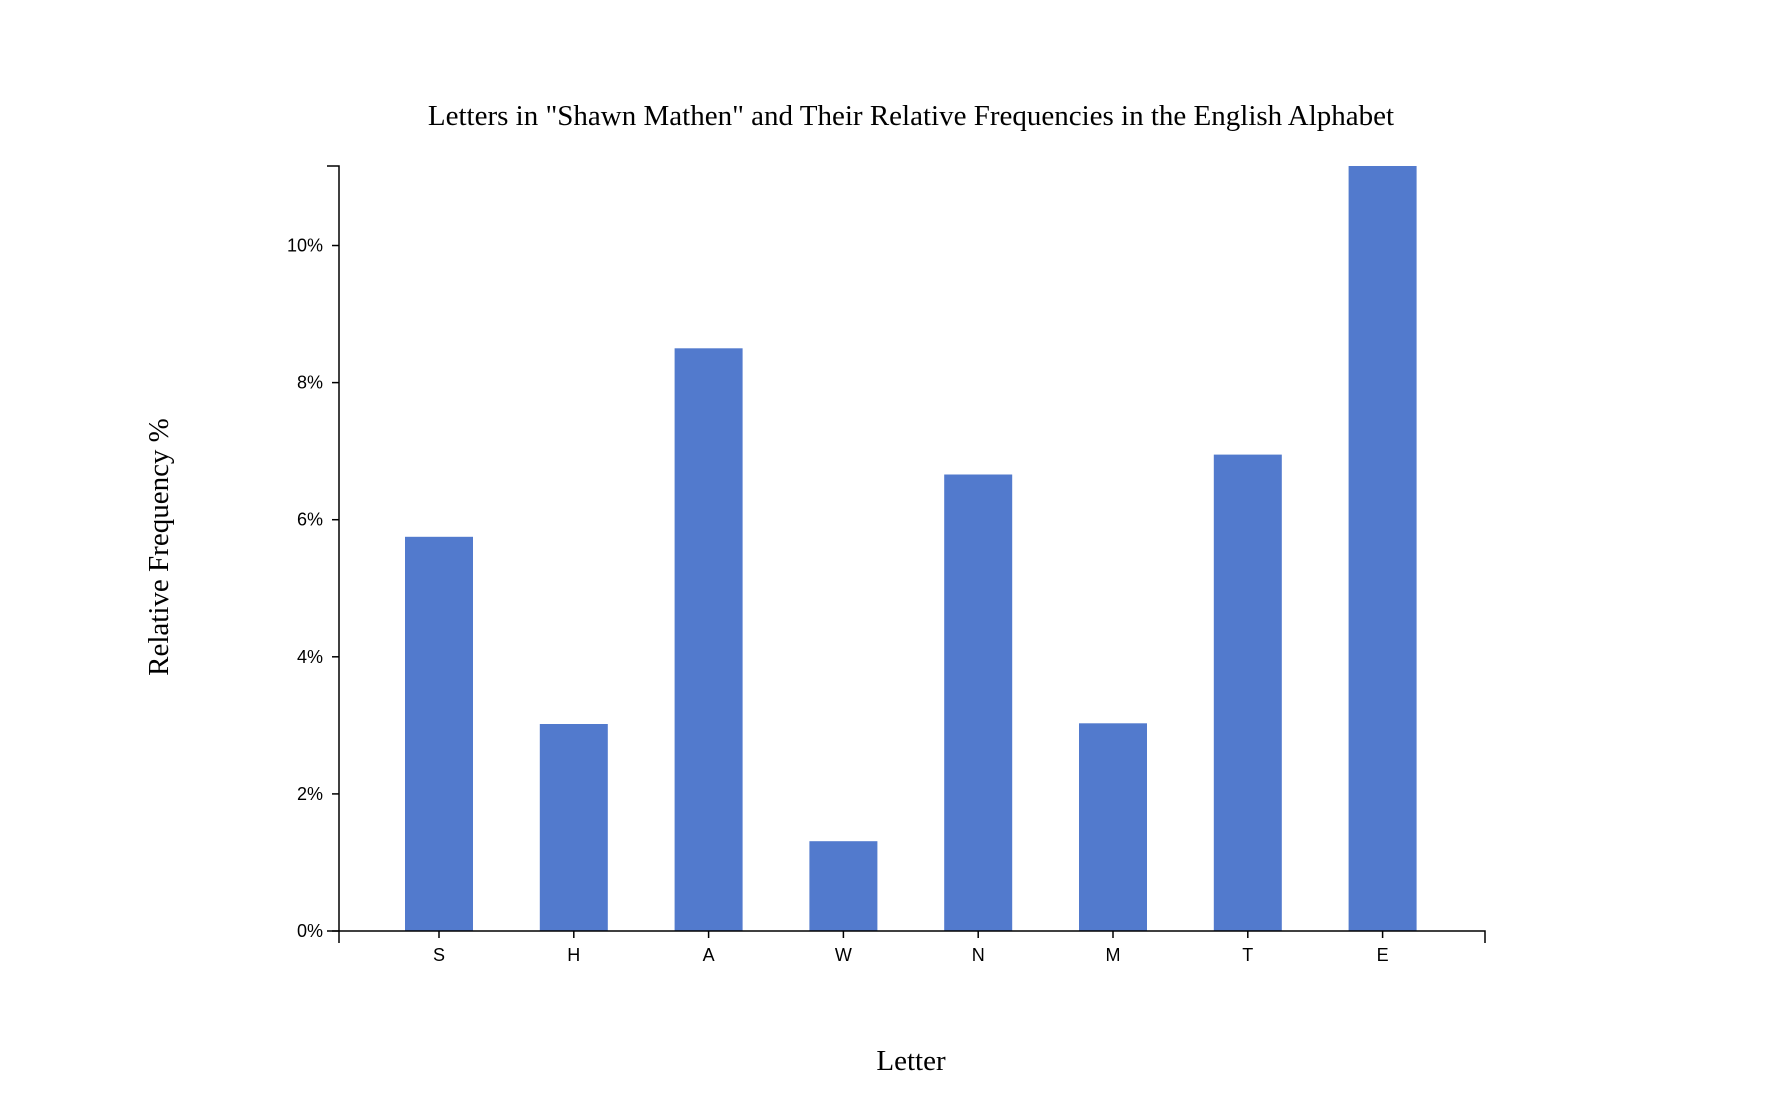 The height and width of the screenshot is (1112, 1774). I want to click on bar-e, so click(1382, 548).